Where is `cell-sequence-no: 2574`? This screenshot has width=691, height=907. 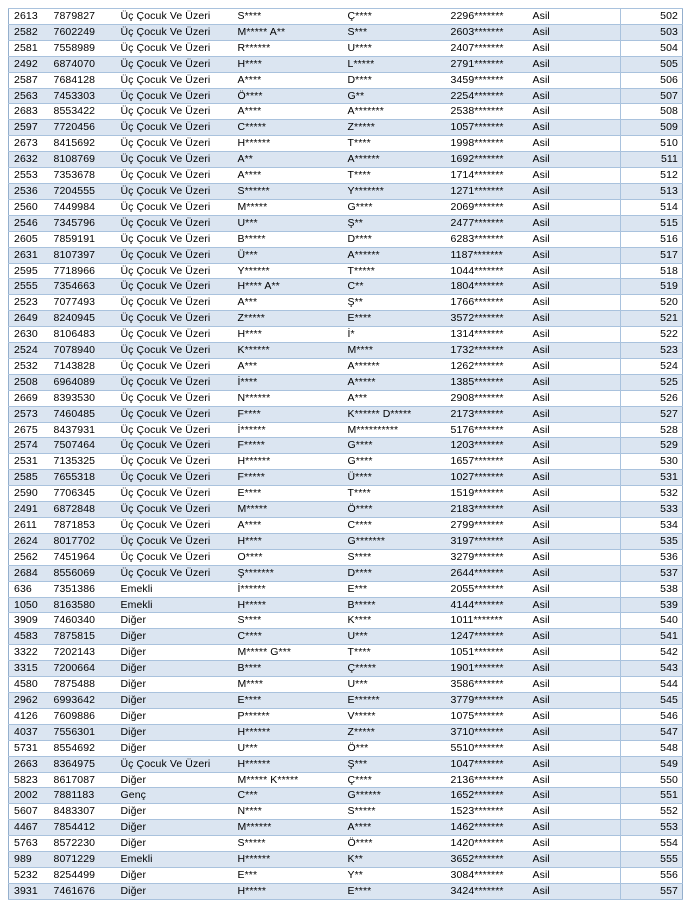
cell-sequence-no: 2574 is located at coordinates (28, 446).